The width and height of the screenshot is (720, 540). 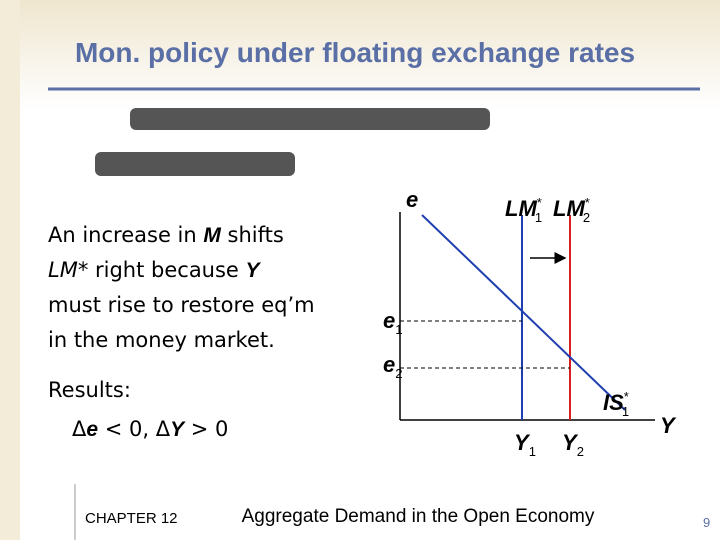 What do you see at coordinates (10, 270) in the screenshot?
I see `left-band` at bounding box center [10, 270].